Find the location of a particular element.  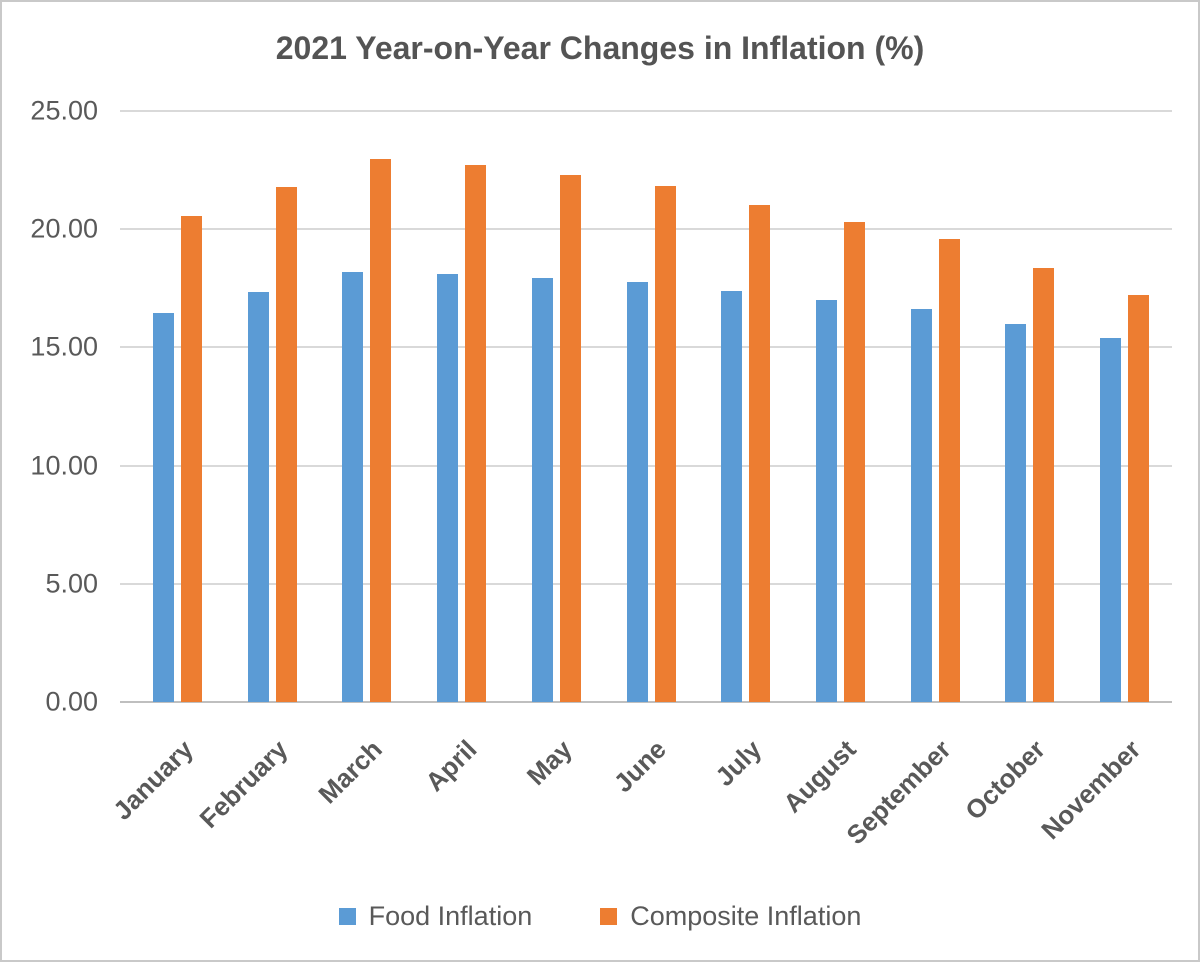

category-group-march: March is located at coordinates (363, 460).